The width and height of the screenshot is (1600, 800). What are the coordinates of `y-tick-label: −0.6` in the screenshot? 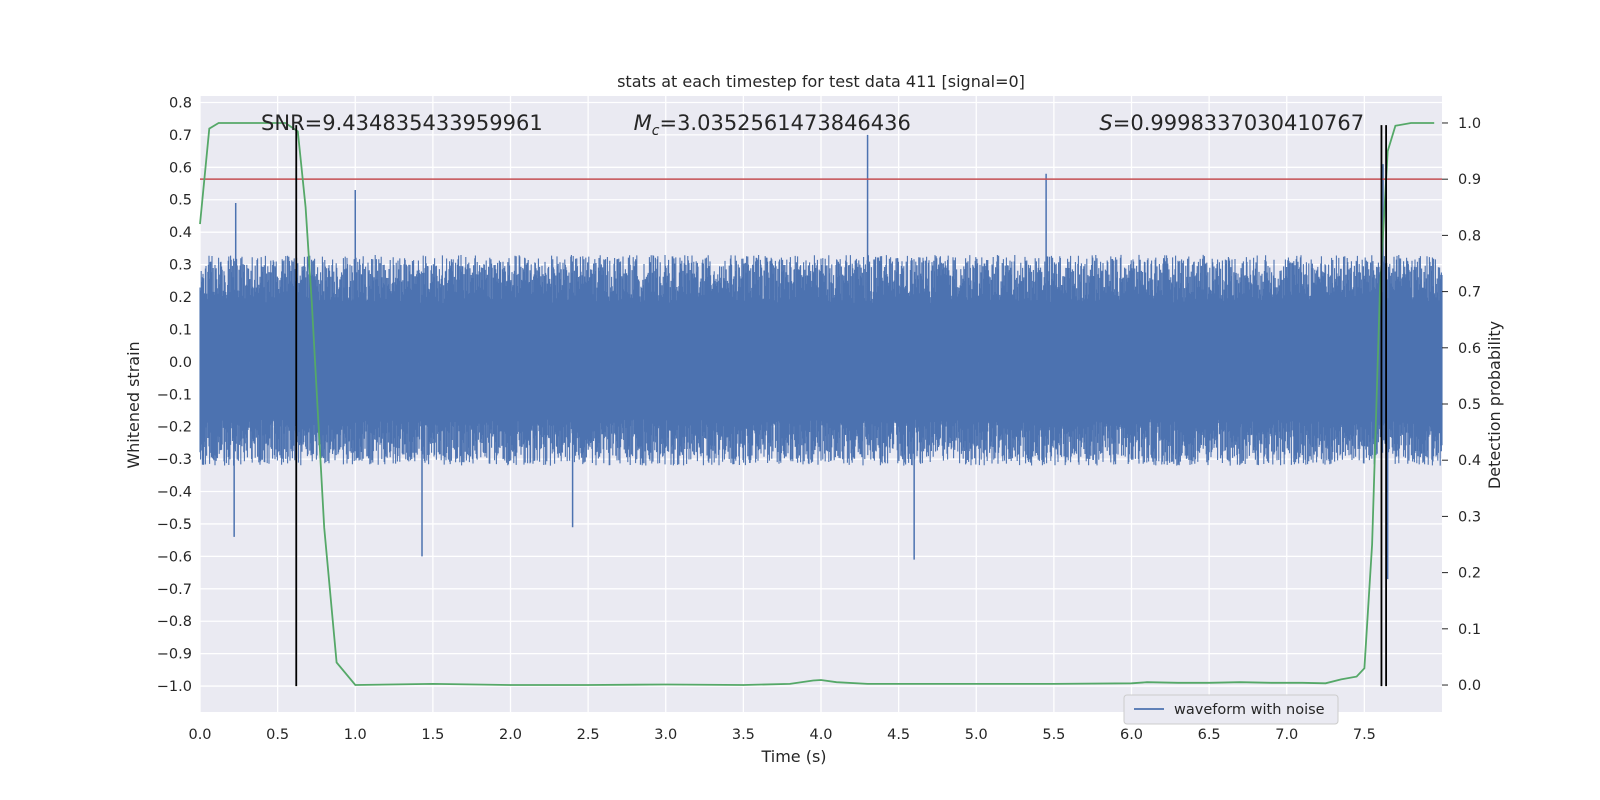 It's located at (174, 557).